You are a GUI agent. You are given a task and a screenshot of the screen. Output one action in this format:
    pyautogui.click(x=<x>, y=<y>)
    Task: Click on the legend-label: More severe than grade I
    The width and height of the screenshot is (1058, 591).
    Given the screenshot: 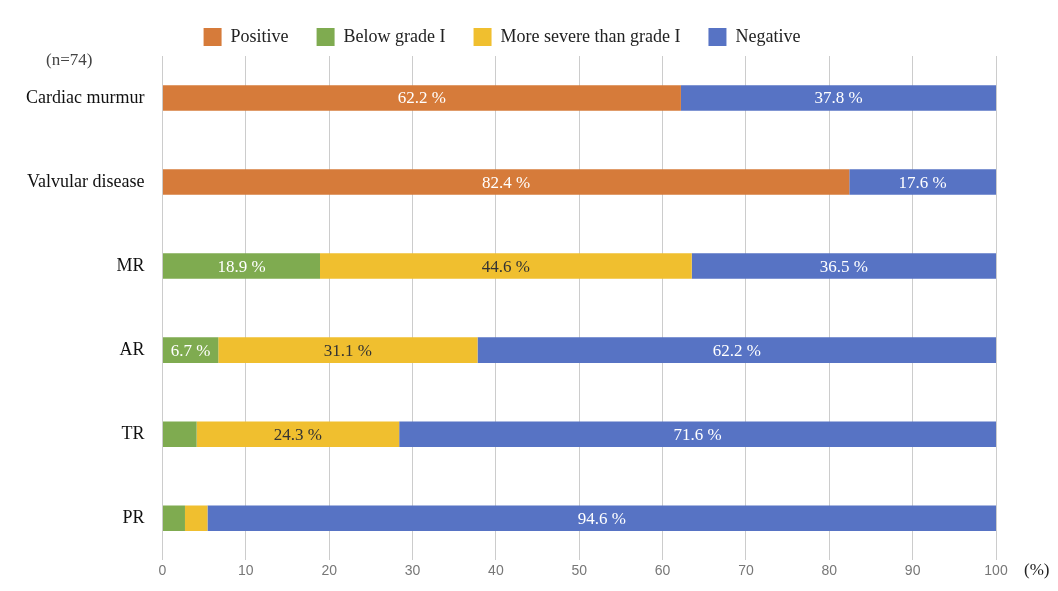 What is the action you would take?
    pyautogui.click(x=590, y=35)
    